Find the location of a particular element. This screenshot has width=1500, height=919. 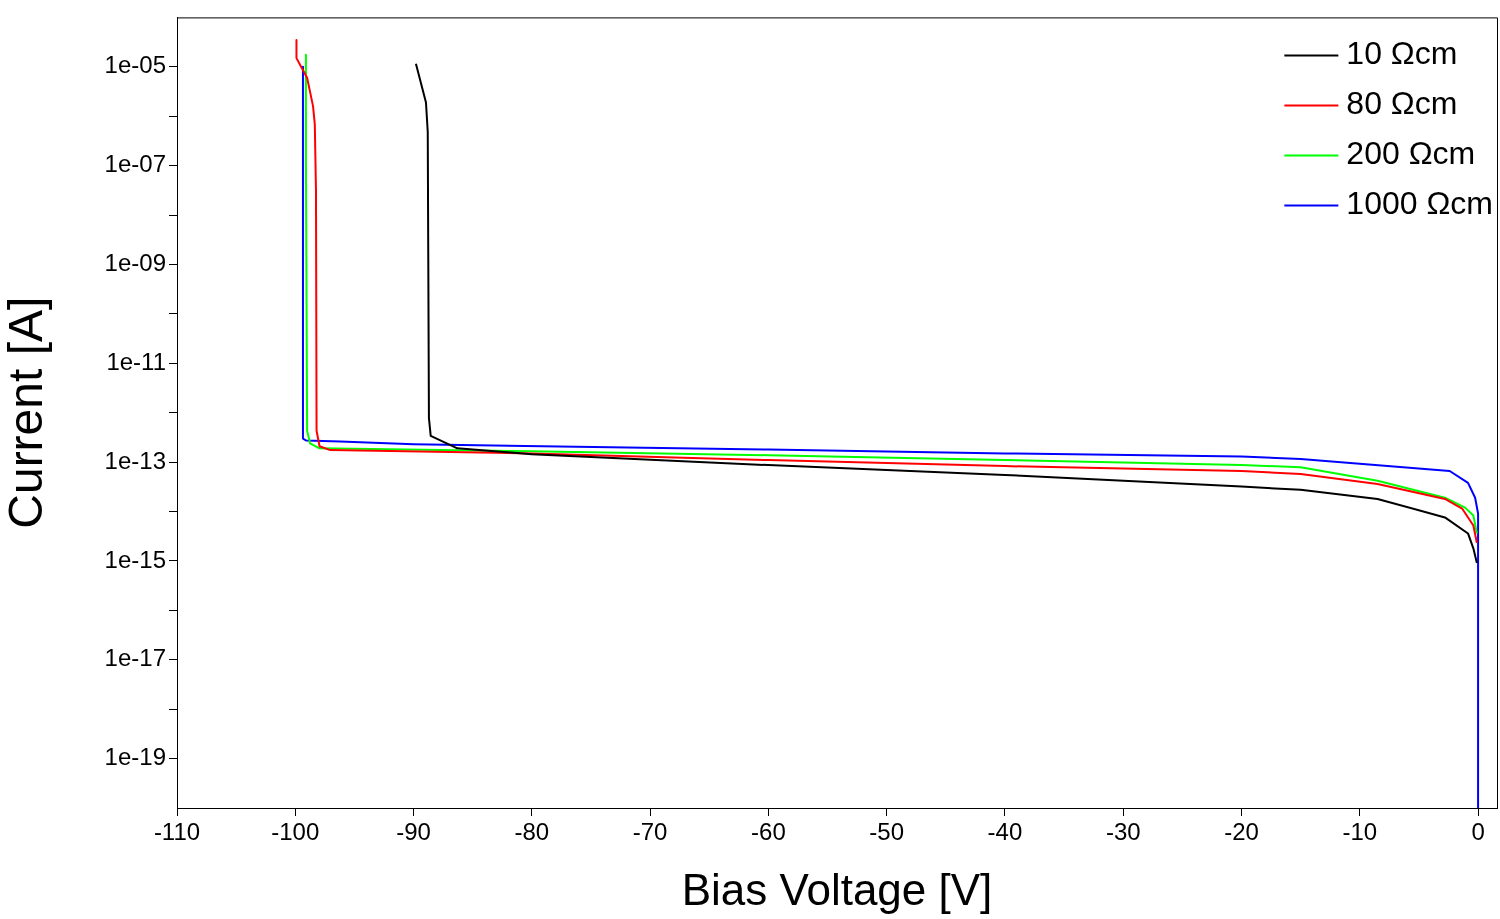

y-tick-label: 1e-13 is located at coordinates (135, 460).